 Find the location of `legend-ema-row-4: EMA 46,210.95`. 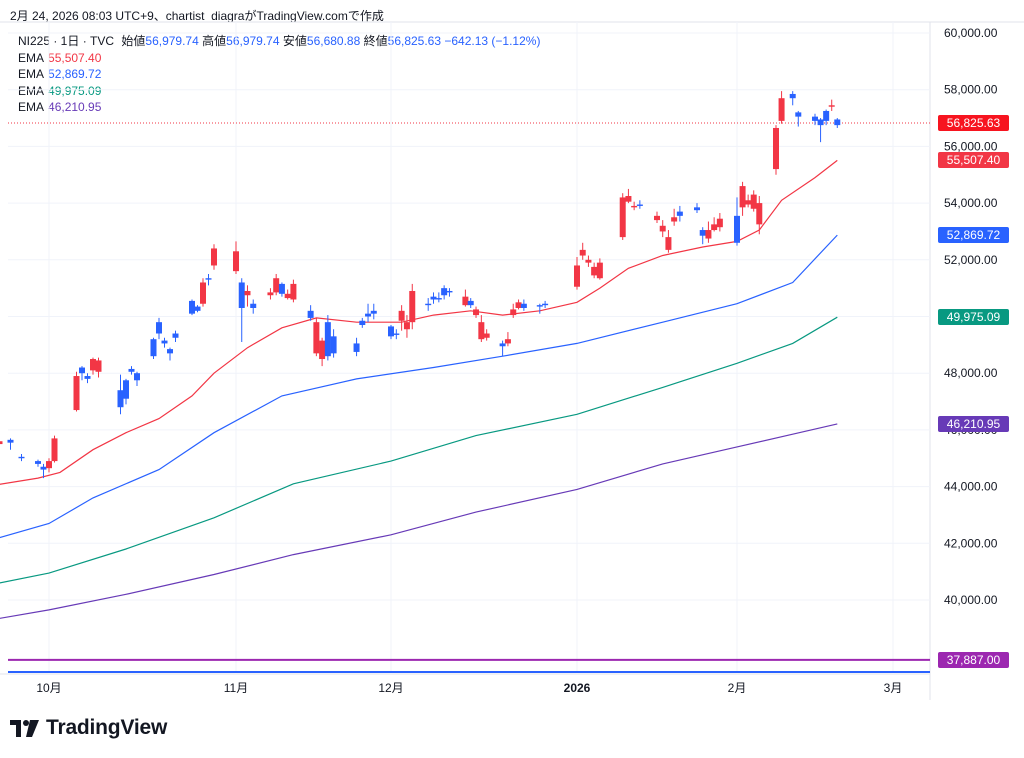

legend-ema-row-4: EMA 46,210.95 is located at coordinates (279, 107).